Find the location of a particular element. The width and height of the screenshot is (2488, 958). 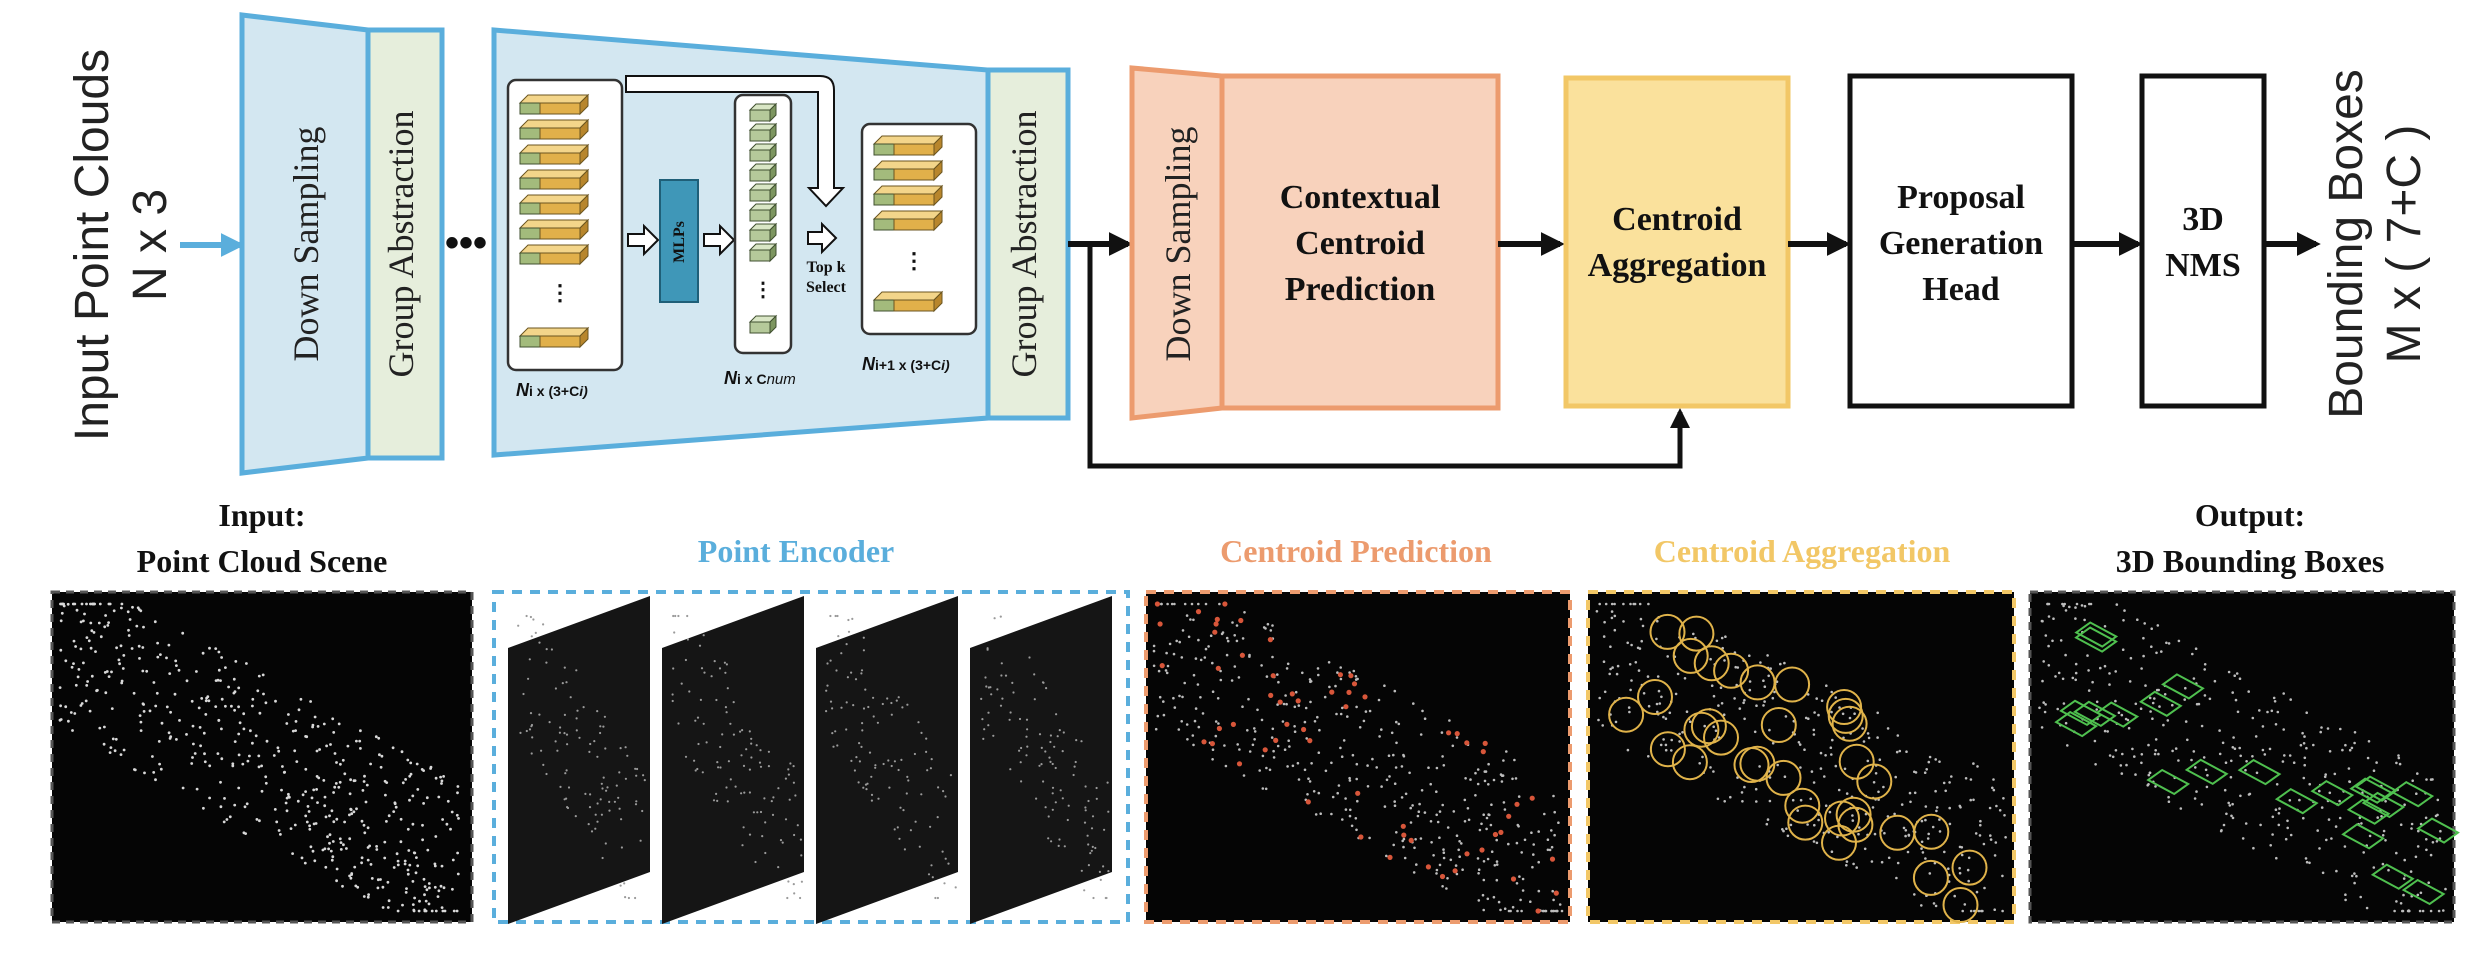

aggregation-circle is located at coordinates (1855, 824).